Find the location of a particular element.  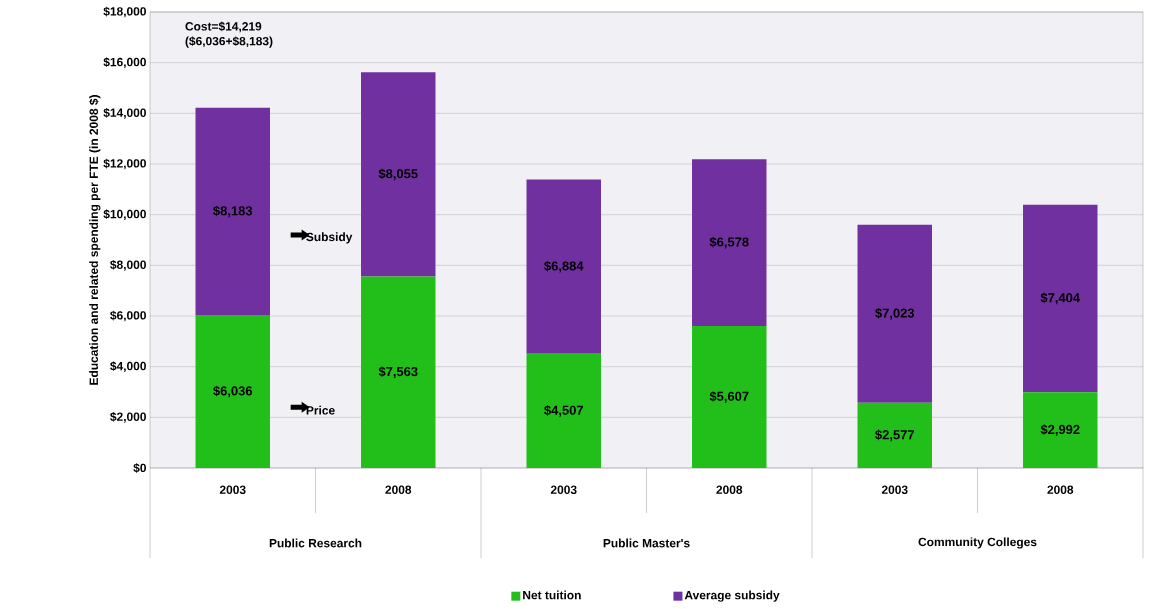

legend-label: Net tuition is located at coordinates (552, 595).